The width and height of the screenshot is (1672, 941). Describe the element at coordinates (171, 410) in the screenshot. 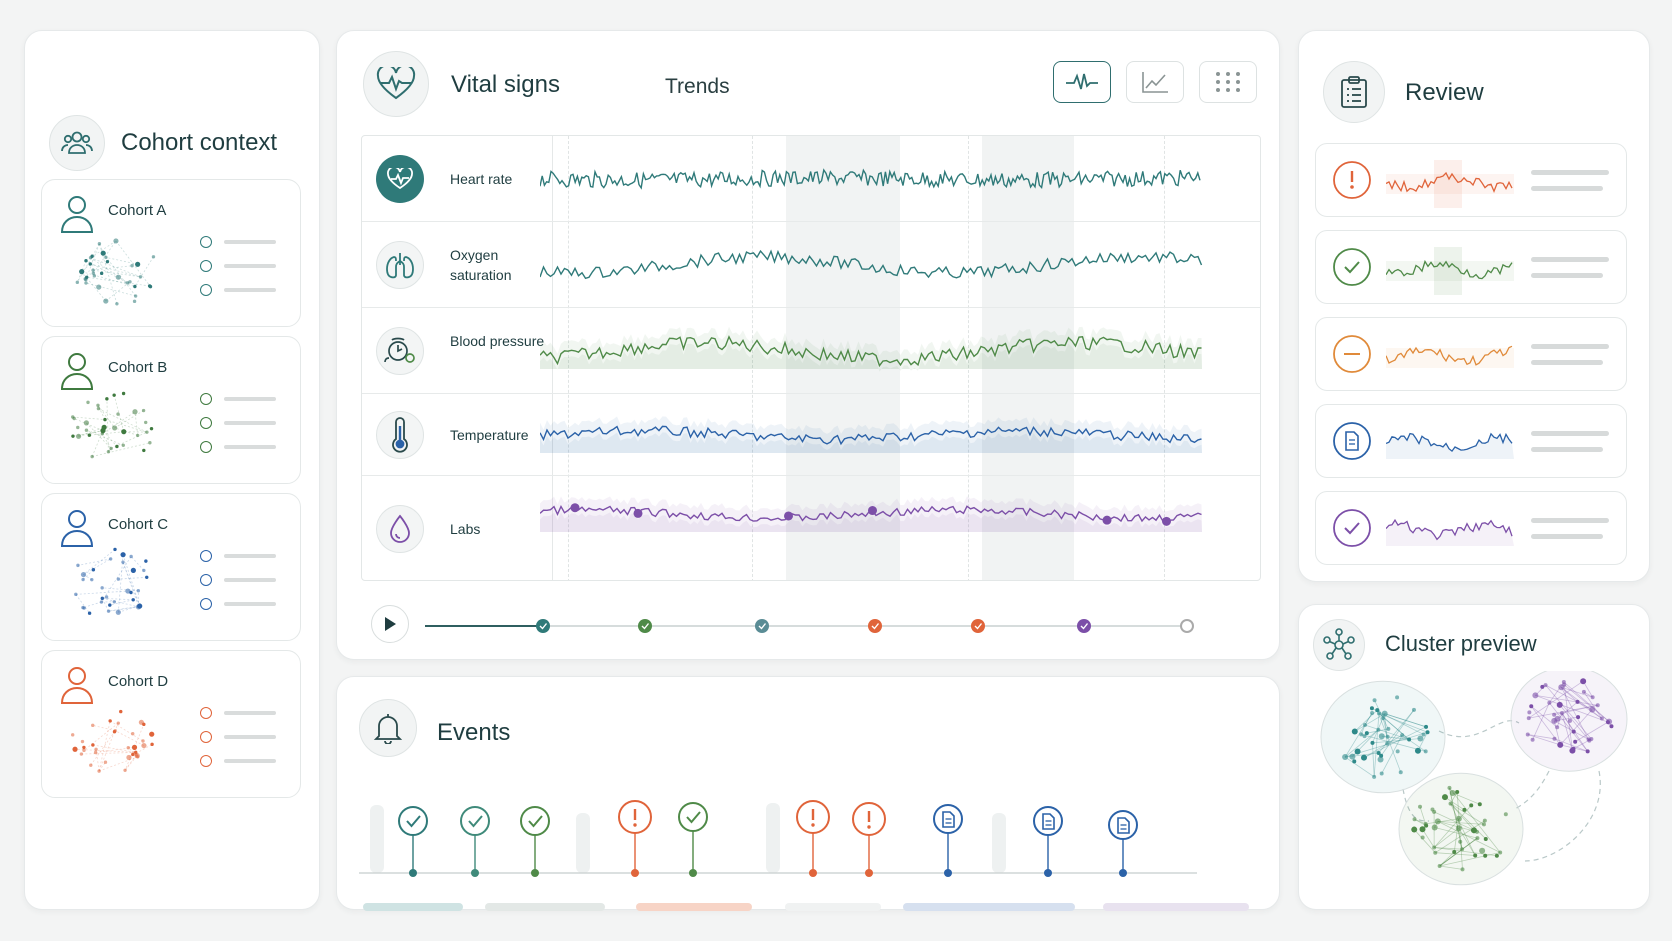

I see `cohort-card: Cohort B` at that location.